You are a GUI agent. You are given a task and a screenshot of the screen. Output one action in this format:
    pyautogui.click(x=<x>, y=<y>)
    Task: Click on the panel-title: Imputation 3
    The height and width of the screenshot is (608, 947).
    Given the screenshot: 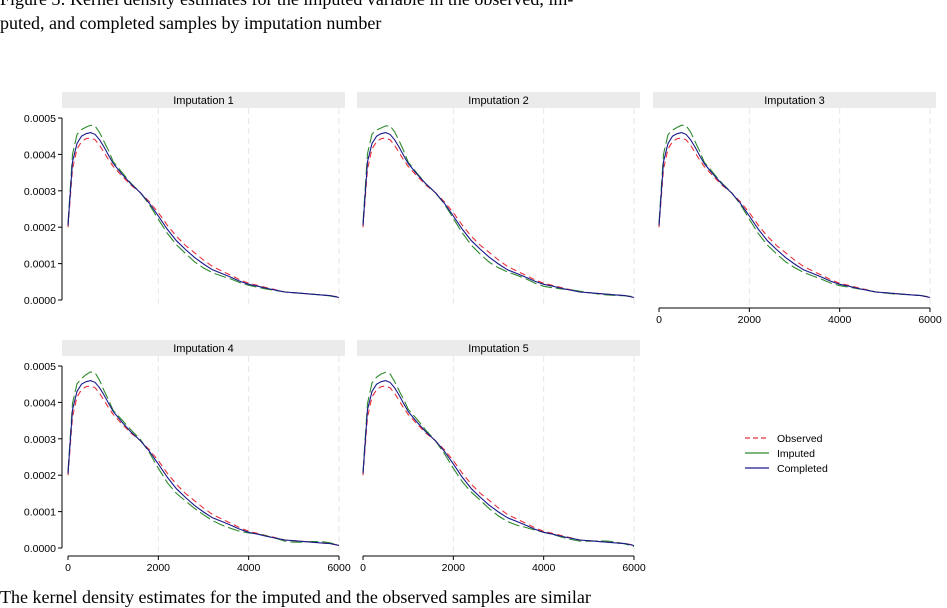 What is the action you would take?
    pyautogui.click(x=794, y=101)
    